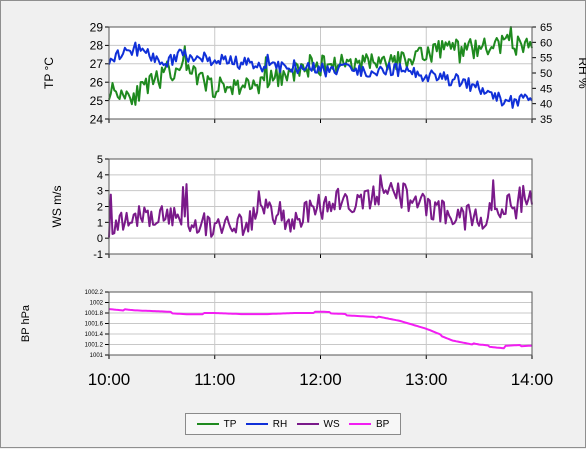  I want to click on y-axis-label: WS m/s, so click(57, 207).